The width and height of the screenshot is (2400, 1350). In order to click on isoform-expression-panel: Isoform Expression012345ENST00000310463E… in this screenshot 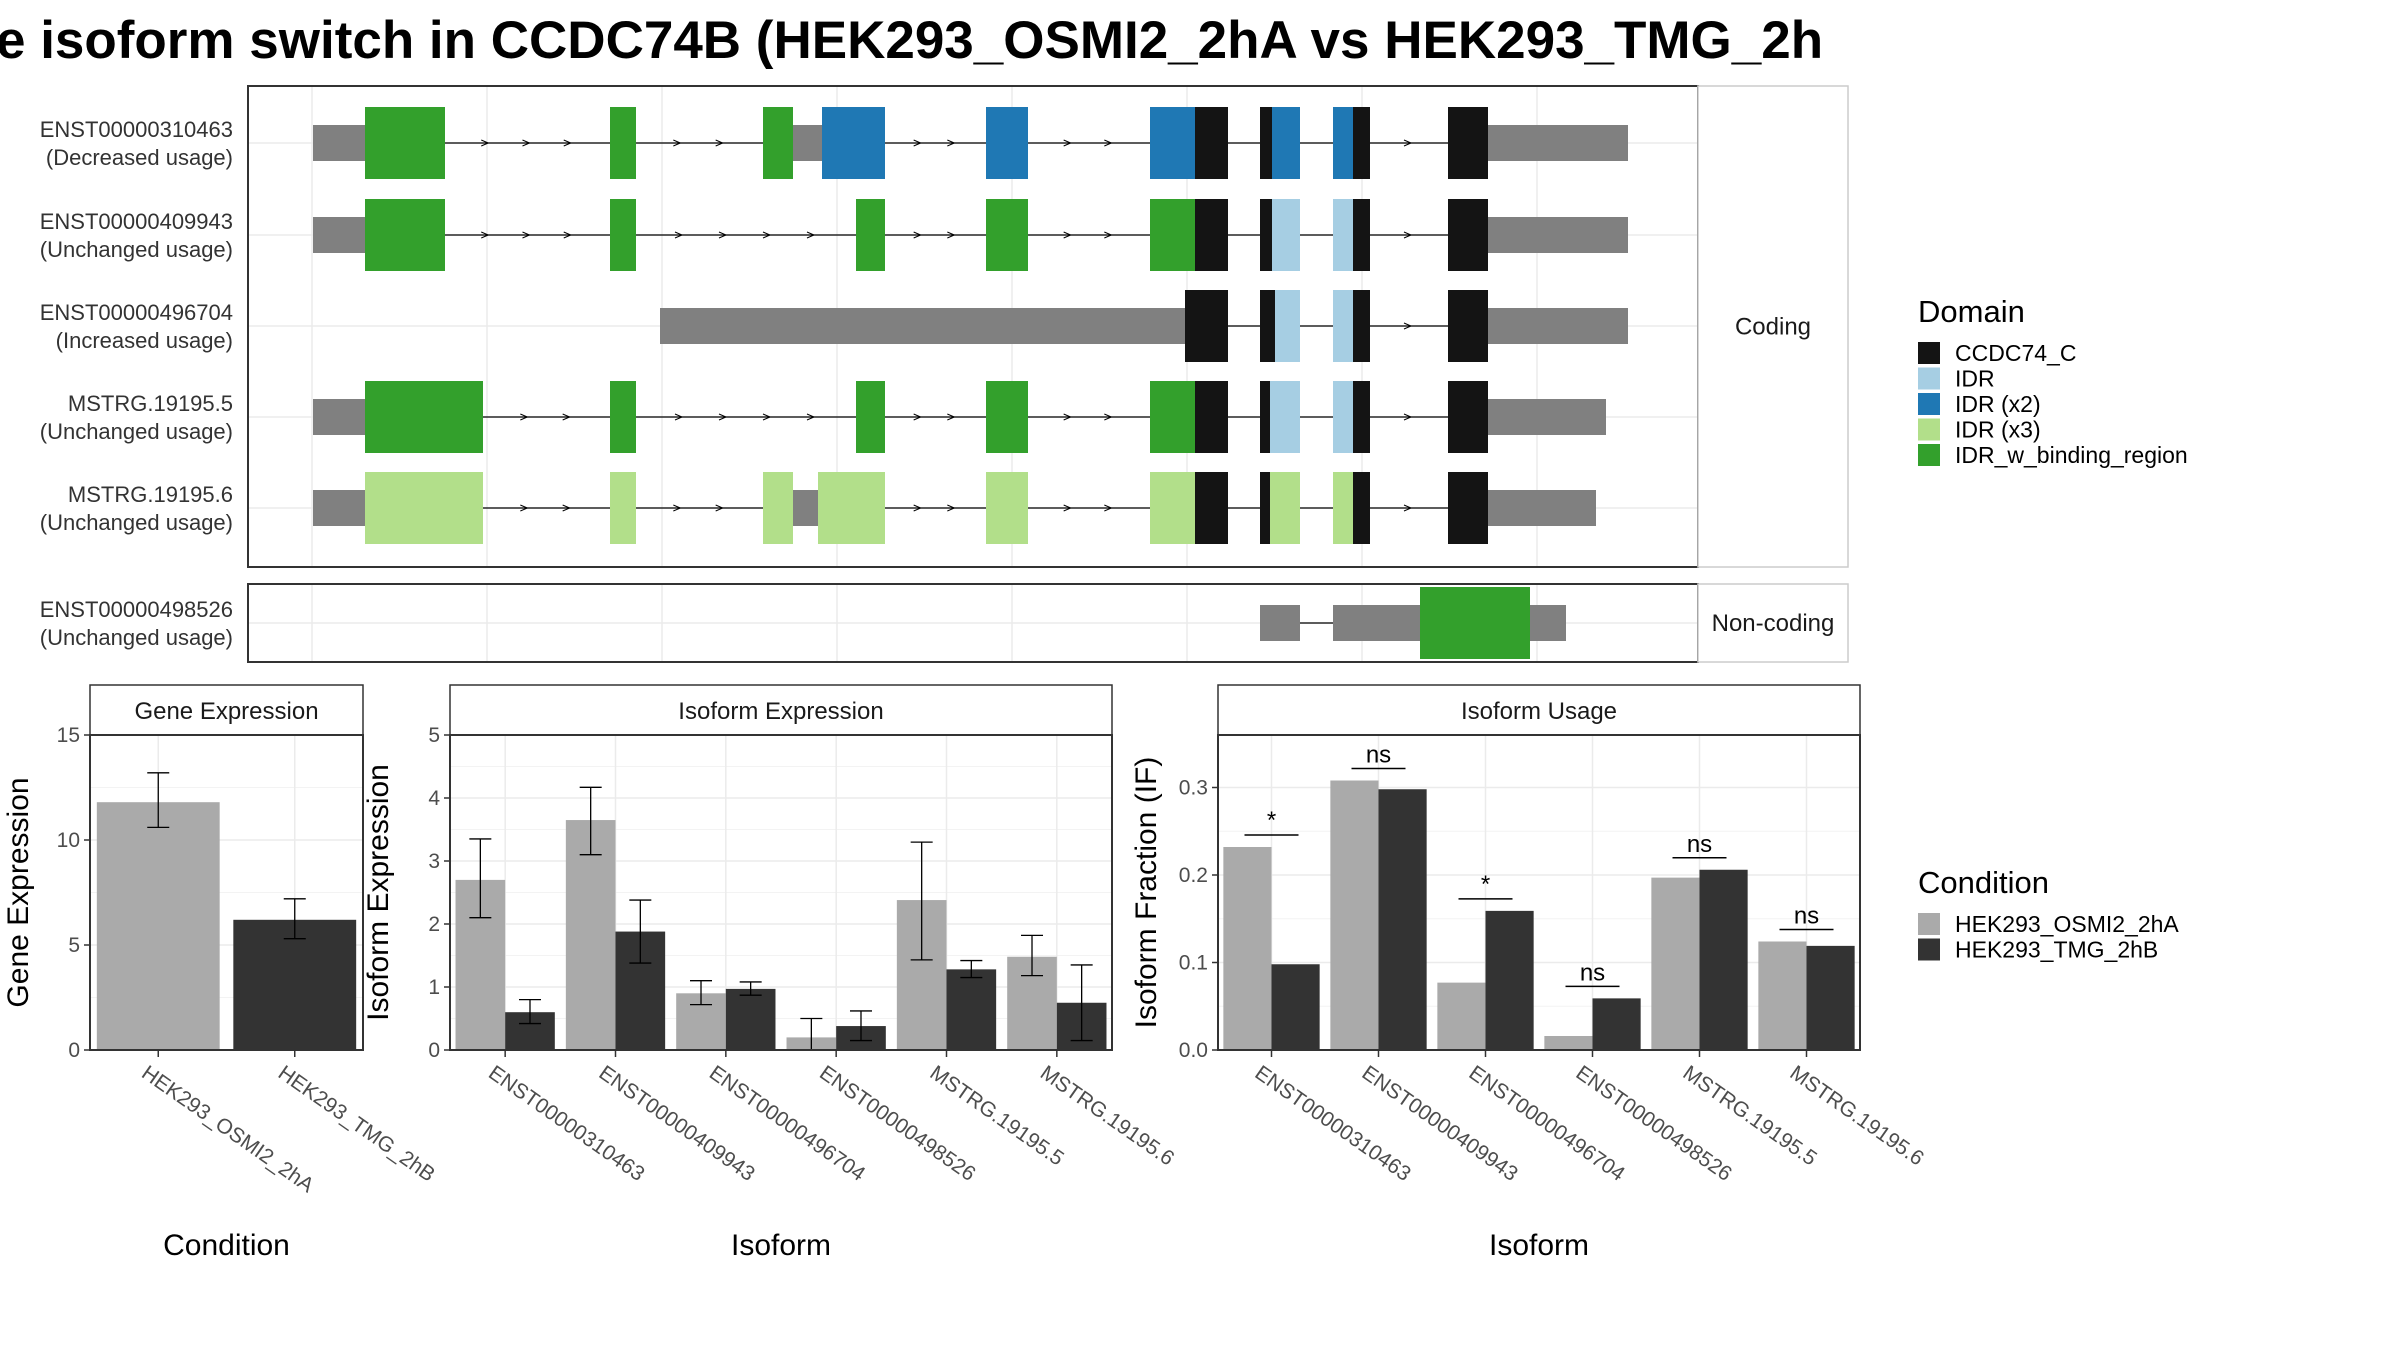, I will do `click(770, 973)`.